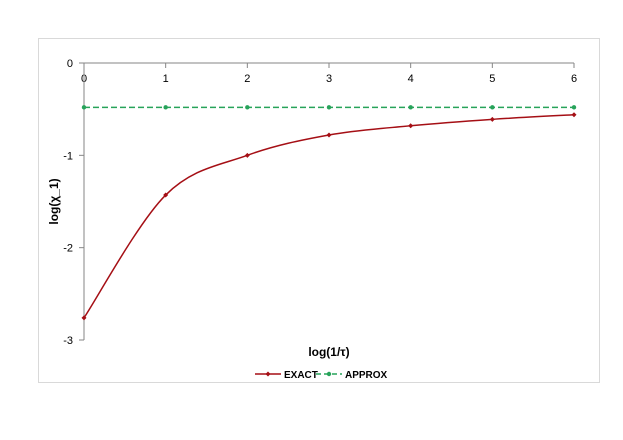 Image resolution: width=623 pixels, height=440 pixels. I want to click on legend-marker-exact, so click(268, 374).